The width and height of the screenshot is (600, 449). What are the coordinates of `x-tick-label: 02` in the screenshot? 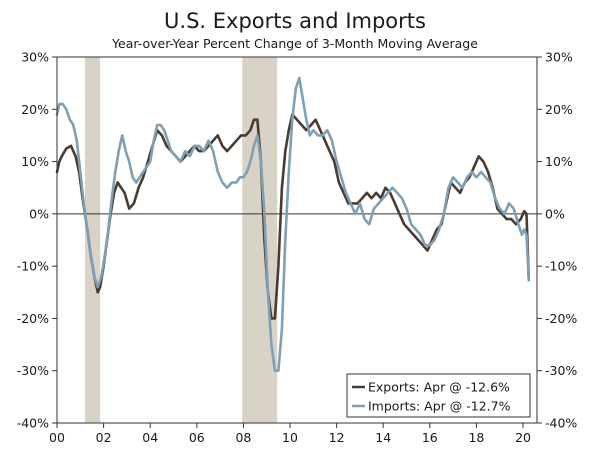 It's located at (104, 437).